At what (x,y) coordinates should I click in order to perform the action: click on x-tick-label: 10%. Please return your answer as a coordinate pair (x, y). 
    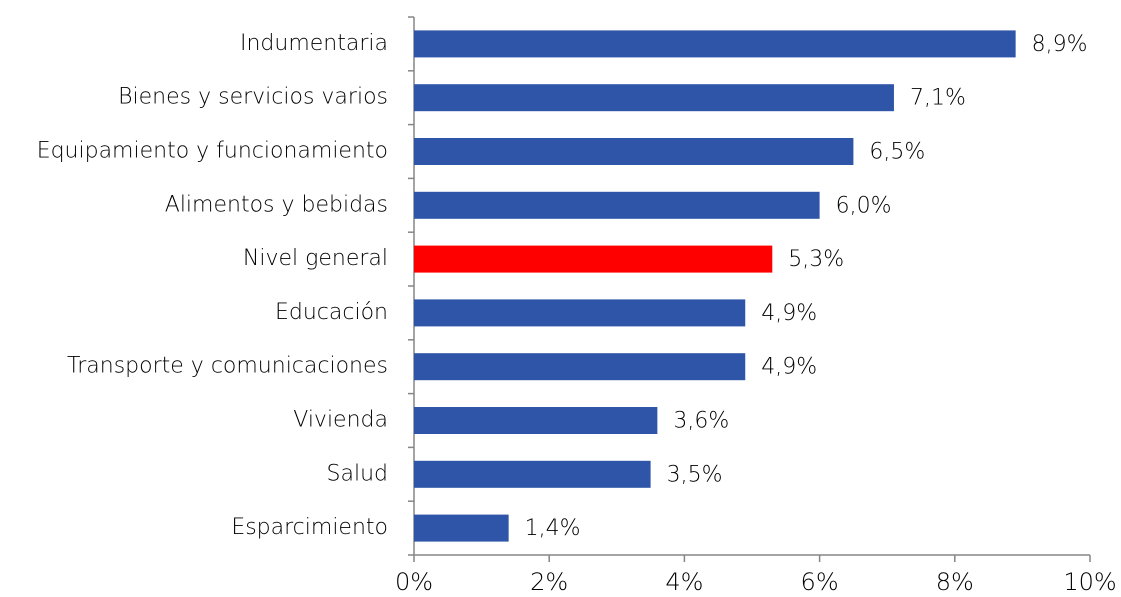
    Looking at the image, I should click on (1089, 582).